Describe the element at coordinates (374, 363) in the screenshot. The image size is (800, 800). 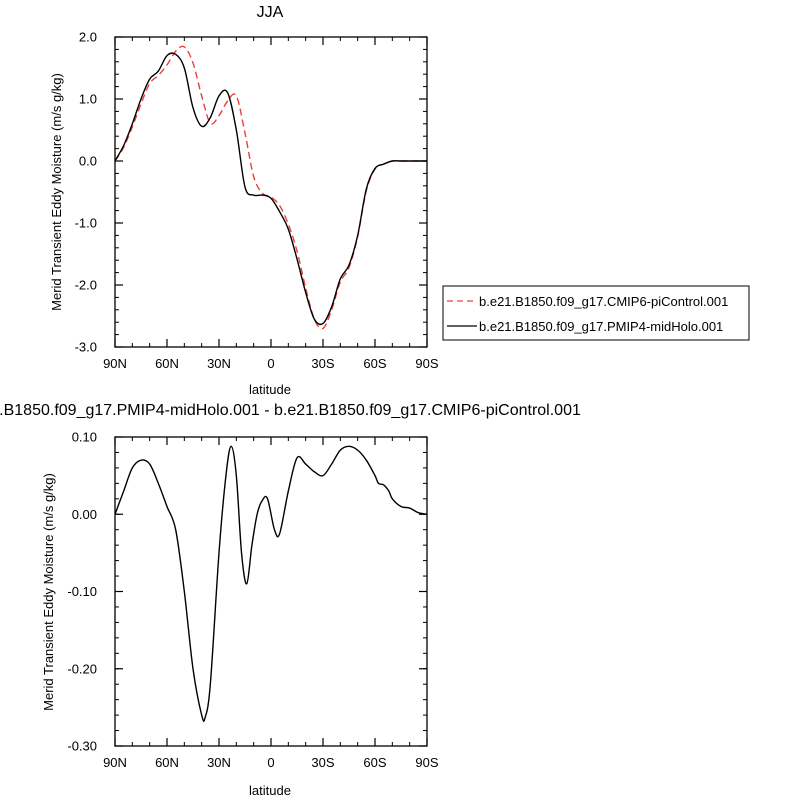
I see `top-x-tick-label: 60S` at that location.